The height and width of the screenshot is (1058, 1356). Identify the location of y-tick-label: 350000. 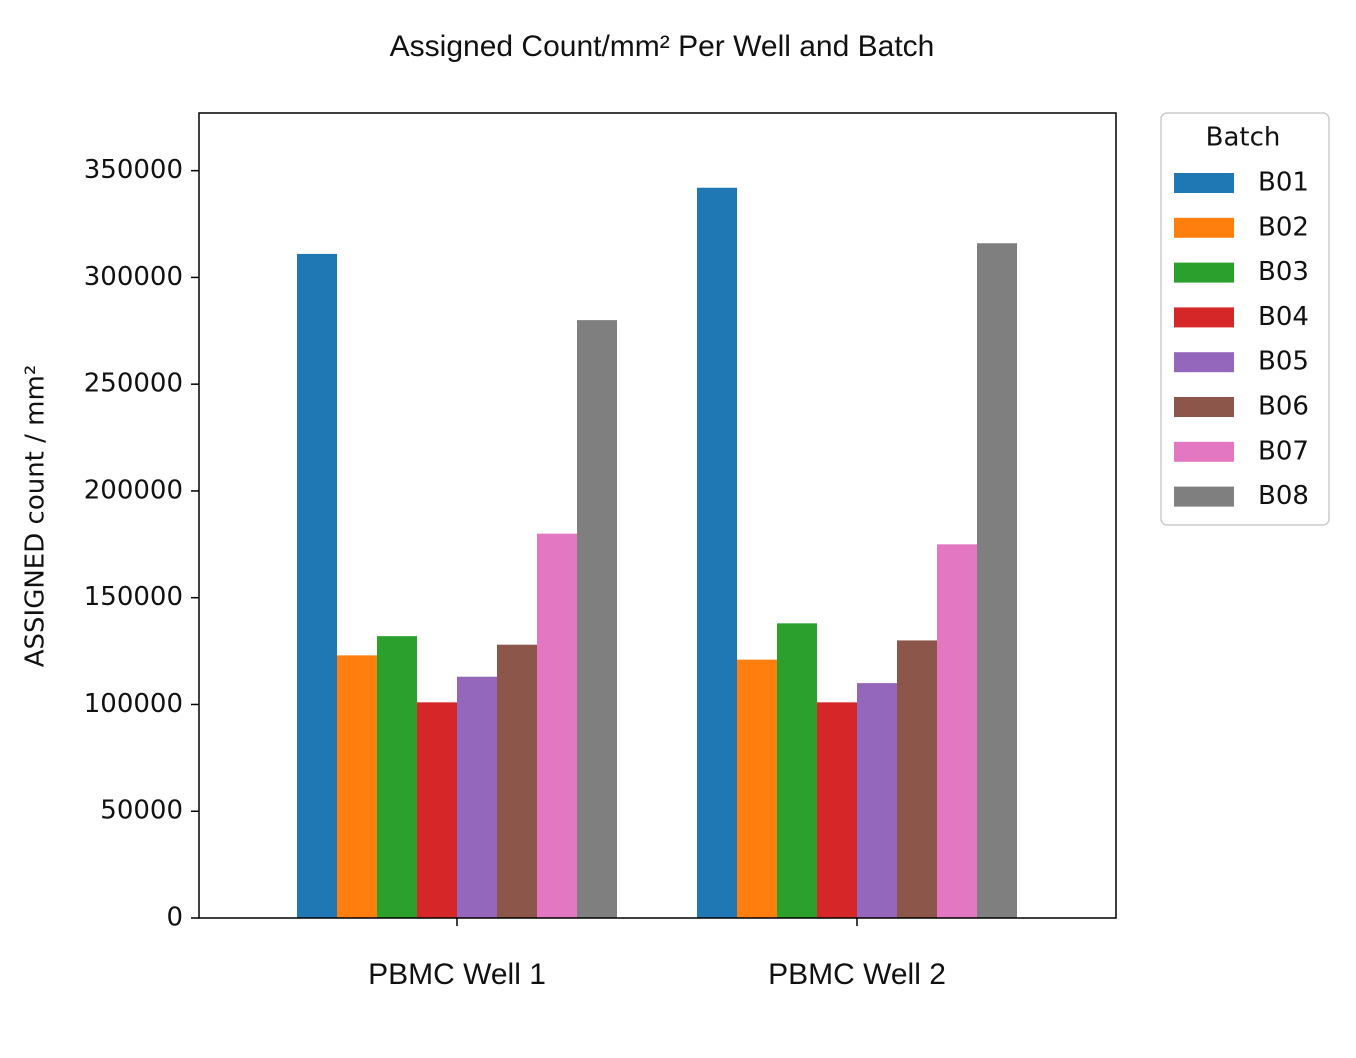
(133, 170).